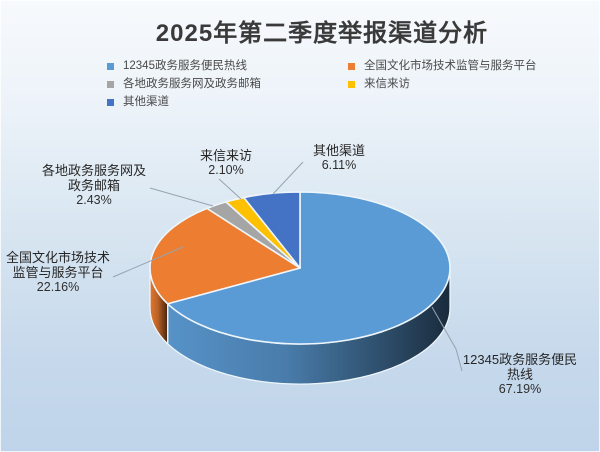  What do you see at coordinates (387, 84) in the screenshot?
I see `legend-label: 来信来访` at bounding box center [387, 84].